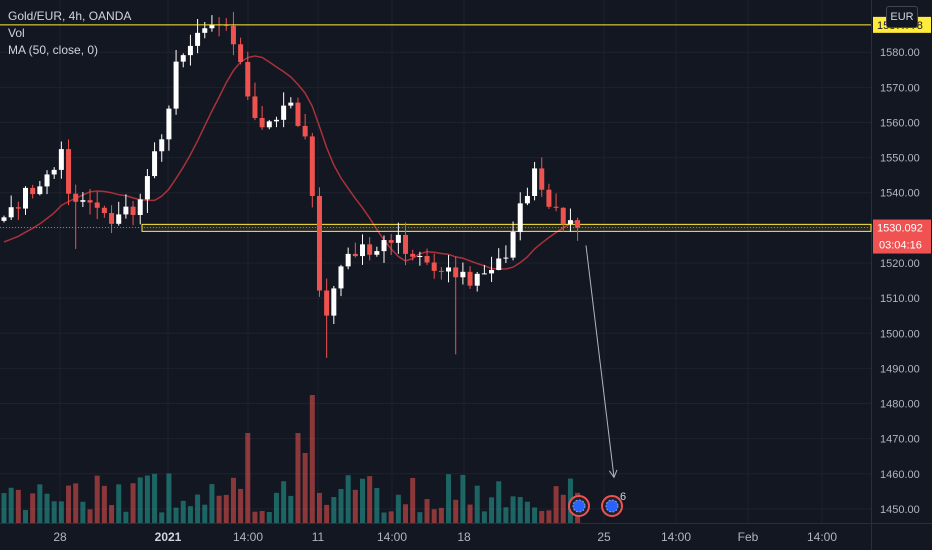 This screenshot has width=932, height=550. What do you see at coordinates (318, 537) in the screenshot?
I see `time-tick-label: 11` at bounding box center [318, 537].